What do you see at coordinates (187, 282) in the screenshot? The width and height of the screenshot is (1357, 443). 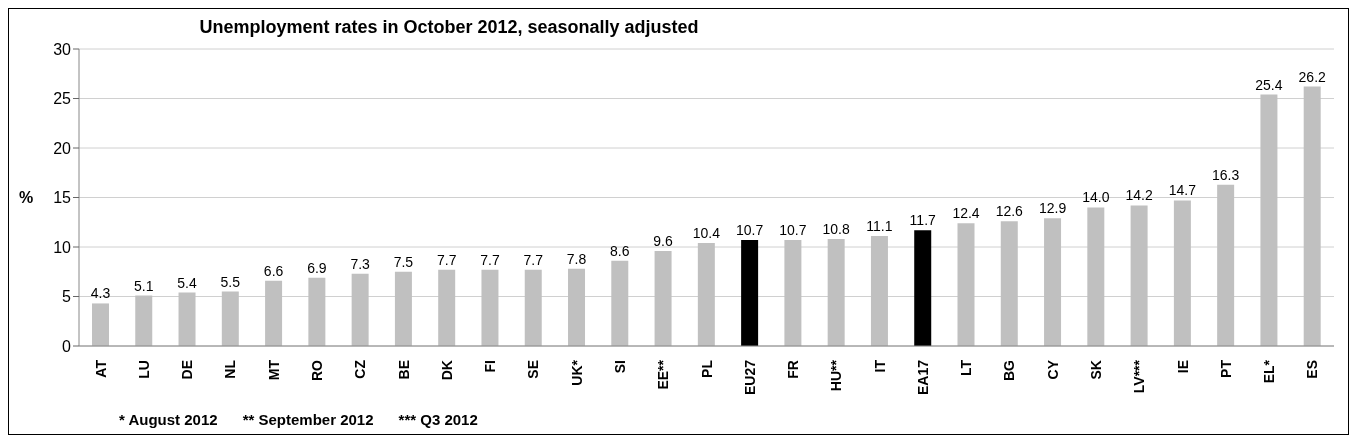 I see `data-label: 5.4` at bounding box center [187, 282].